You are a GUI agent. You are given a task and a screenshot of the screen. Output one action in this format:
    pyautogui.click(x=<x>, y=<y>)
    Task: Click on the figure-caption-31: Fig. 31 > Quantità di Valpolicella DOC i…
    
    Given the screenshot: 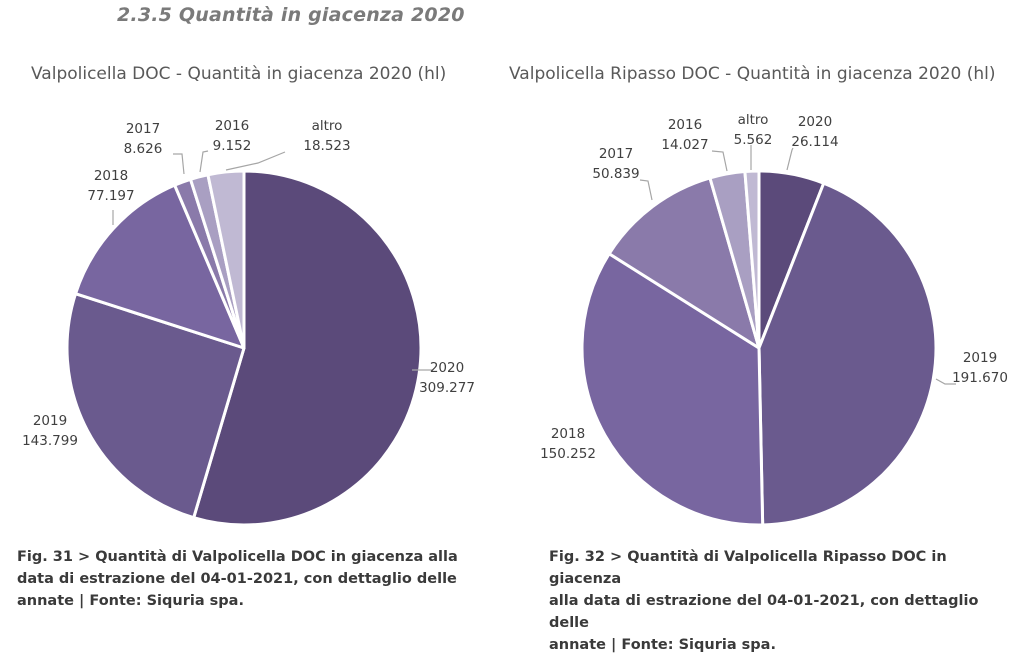 What is the action you would take?
    pyautogui.click(x=257, y=579)
    